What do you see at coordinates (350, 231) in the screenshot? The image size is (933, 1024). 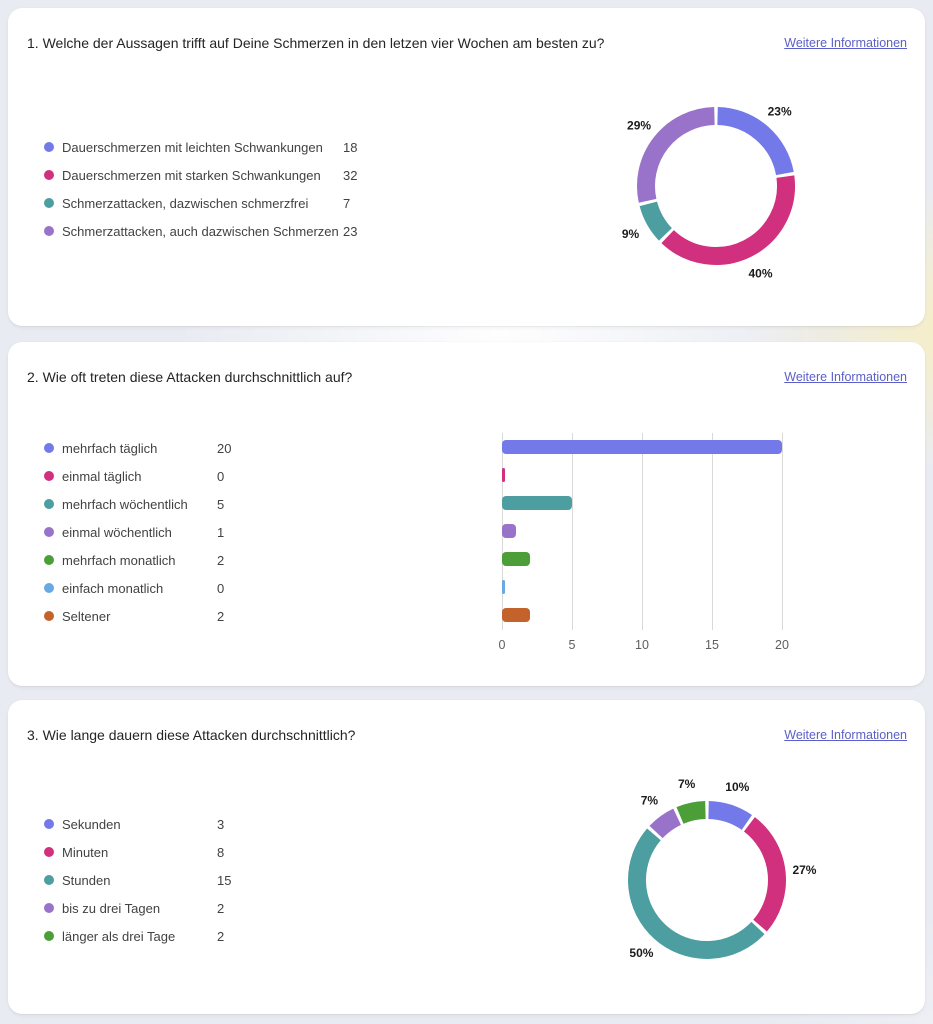 I see `legend-value: 23` at bounding box center [350, 231].